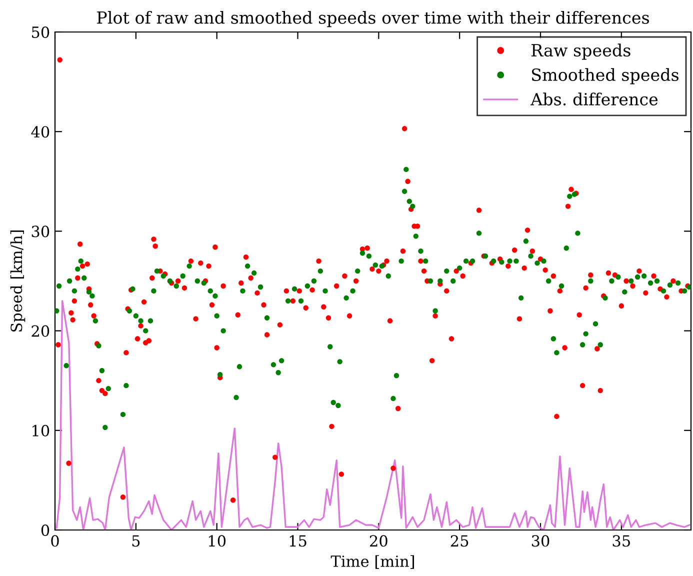  What do you see at coordinates (373, 19) in the screenshot?
I see `chart-title: Plot of raw and smoothed speeds over time with their differences` at bounding box center [373, 19].